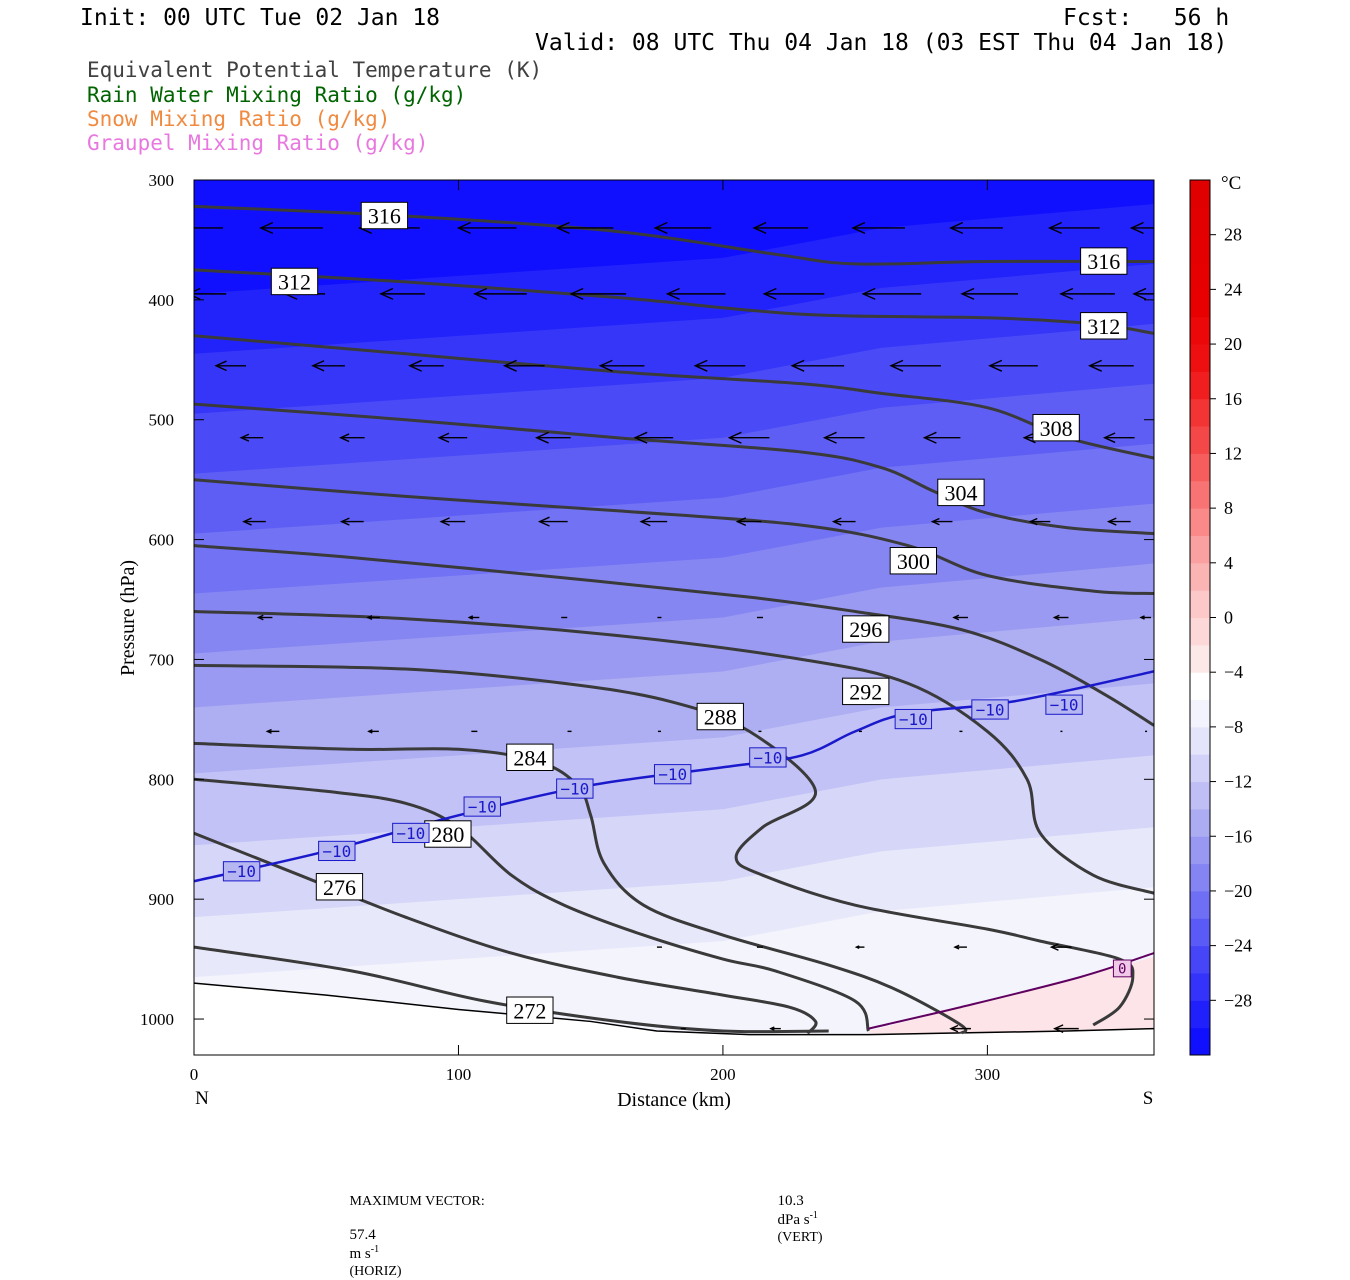  I want to click on y-tick-label: 300, so click(162, 180).